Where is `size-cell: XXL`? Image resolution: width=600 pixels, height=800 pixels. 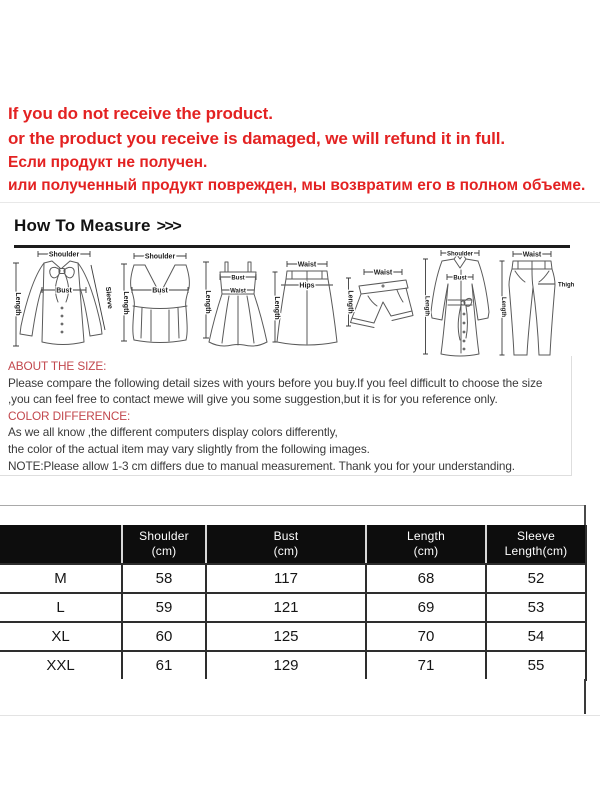 size-cell: XXL is located at coordinates (61, 665).